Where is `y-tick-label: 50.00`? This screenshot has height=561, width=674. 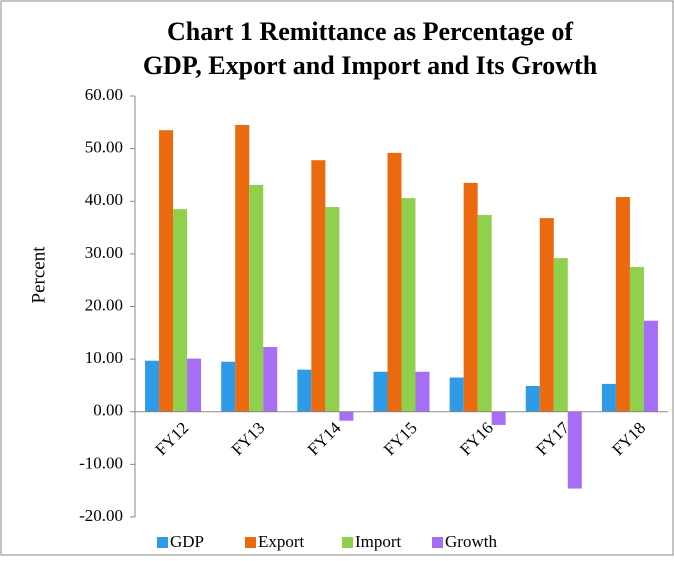 y-tick-label: 50.00 is located at coordinates (104, 147).